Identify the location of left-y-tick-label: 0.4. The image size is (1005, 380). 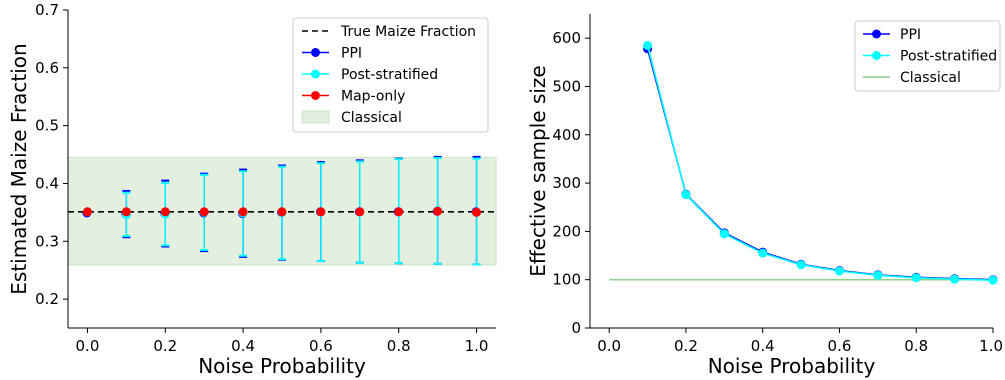
(47, 183).